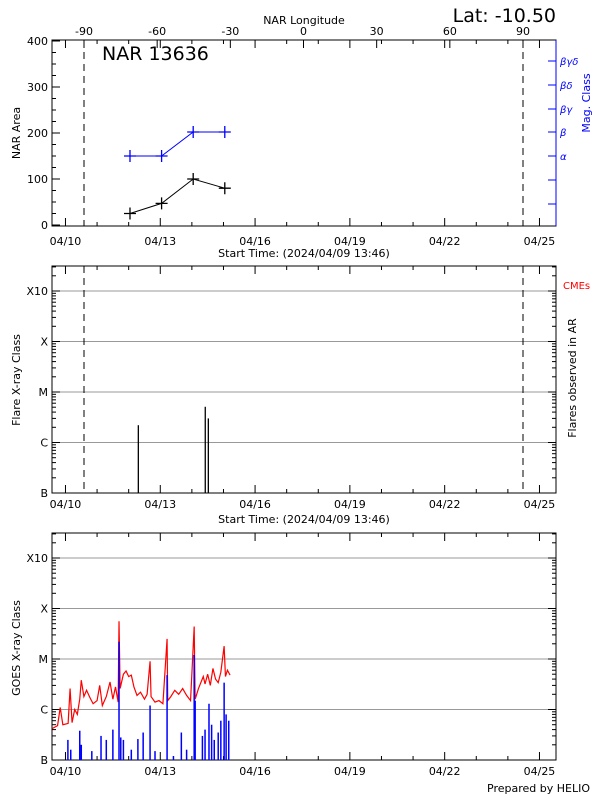 Image resolution: width=600 pixels, height=804 pixels. Describe the element at coordinates (84, 31) in the screenshot. I see `longitude-tick-label: -90` at that location.